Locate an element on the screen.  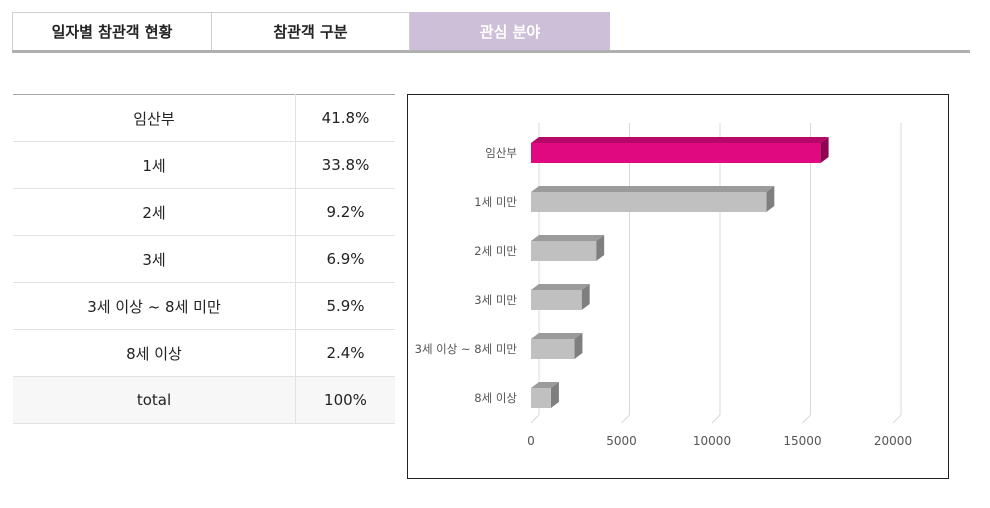
row-value: 5.9% is located at coordinates (345, 306).